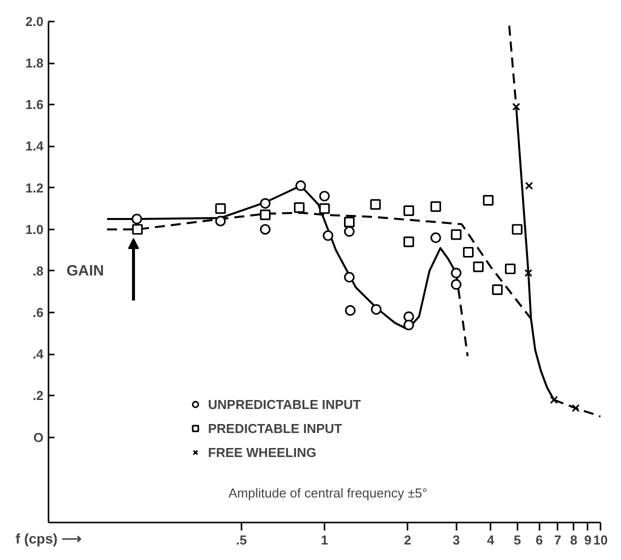  Describe the element at coordinates (85, 271) in the screenshot. I see `y-axis-title: GAIN` at that location.